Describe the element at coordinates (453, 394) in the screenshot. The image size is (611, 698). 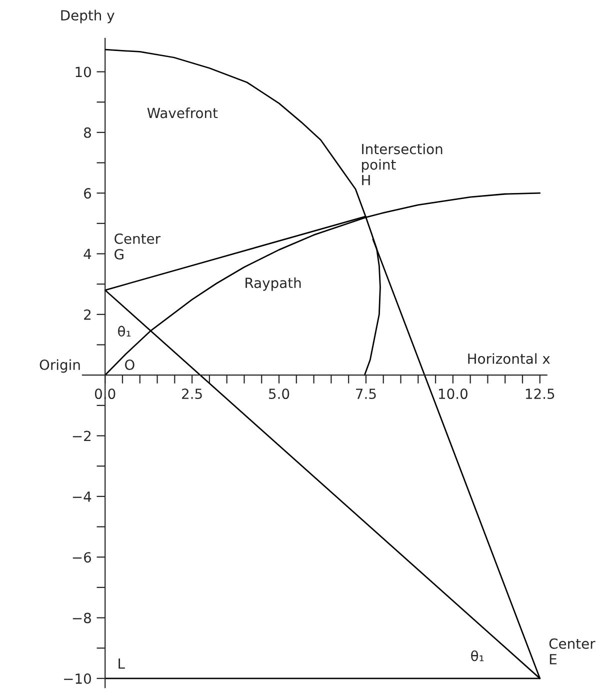
I see `x-tick-label: 10.0` at that location.